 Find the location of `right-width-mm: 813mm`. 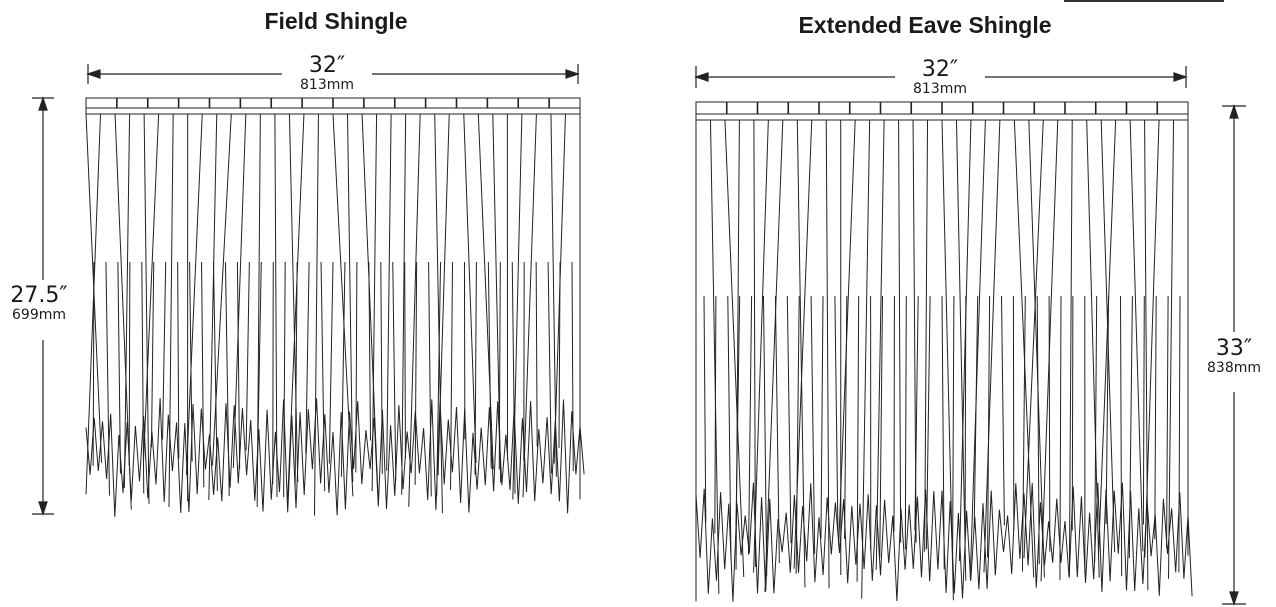

right-width-mm: 813mm is located at coordinates (940, 89).